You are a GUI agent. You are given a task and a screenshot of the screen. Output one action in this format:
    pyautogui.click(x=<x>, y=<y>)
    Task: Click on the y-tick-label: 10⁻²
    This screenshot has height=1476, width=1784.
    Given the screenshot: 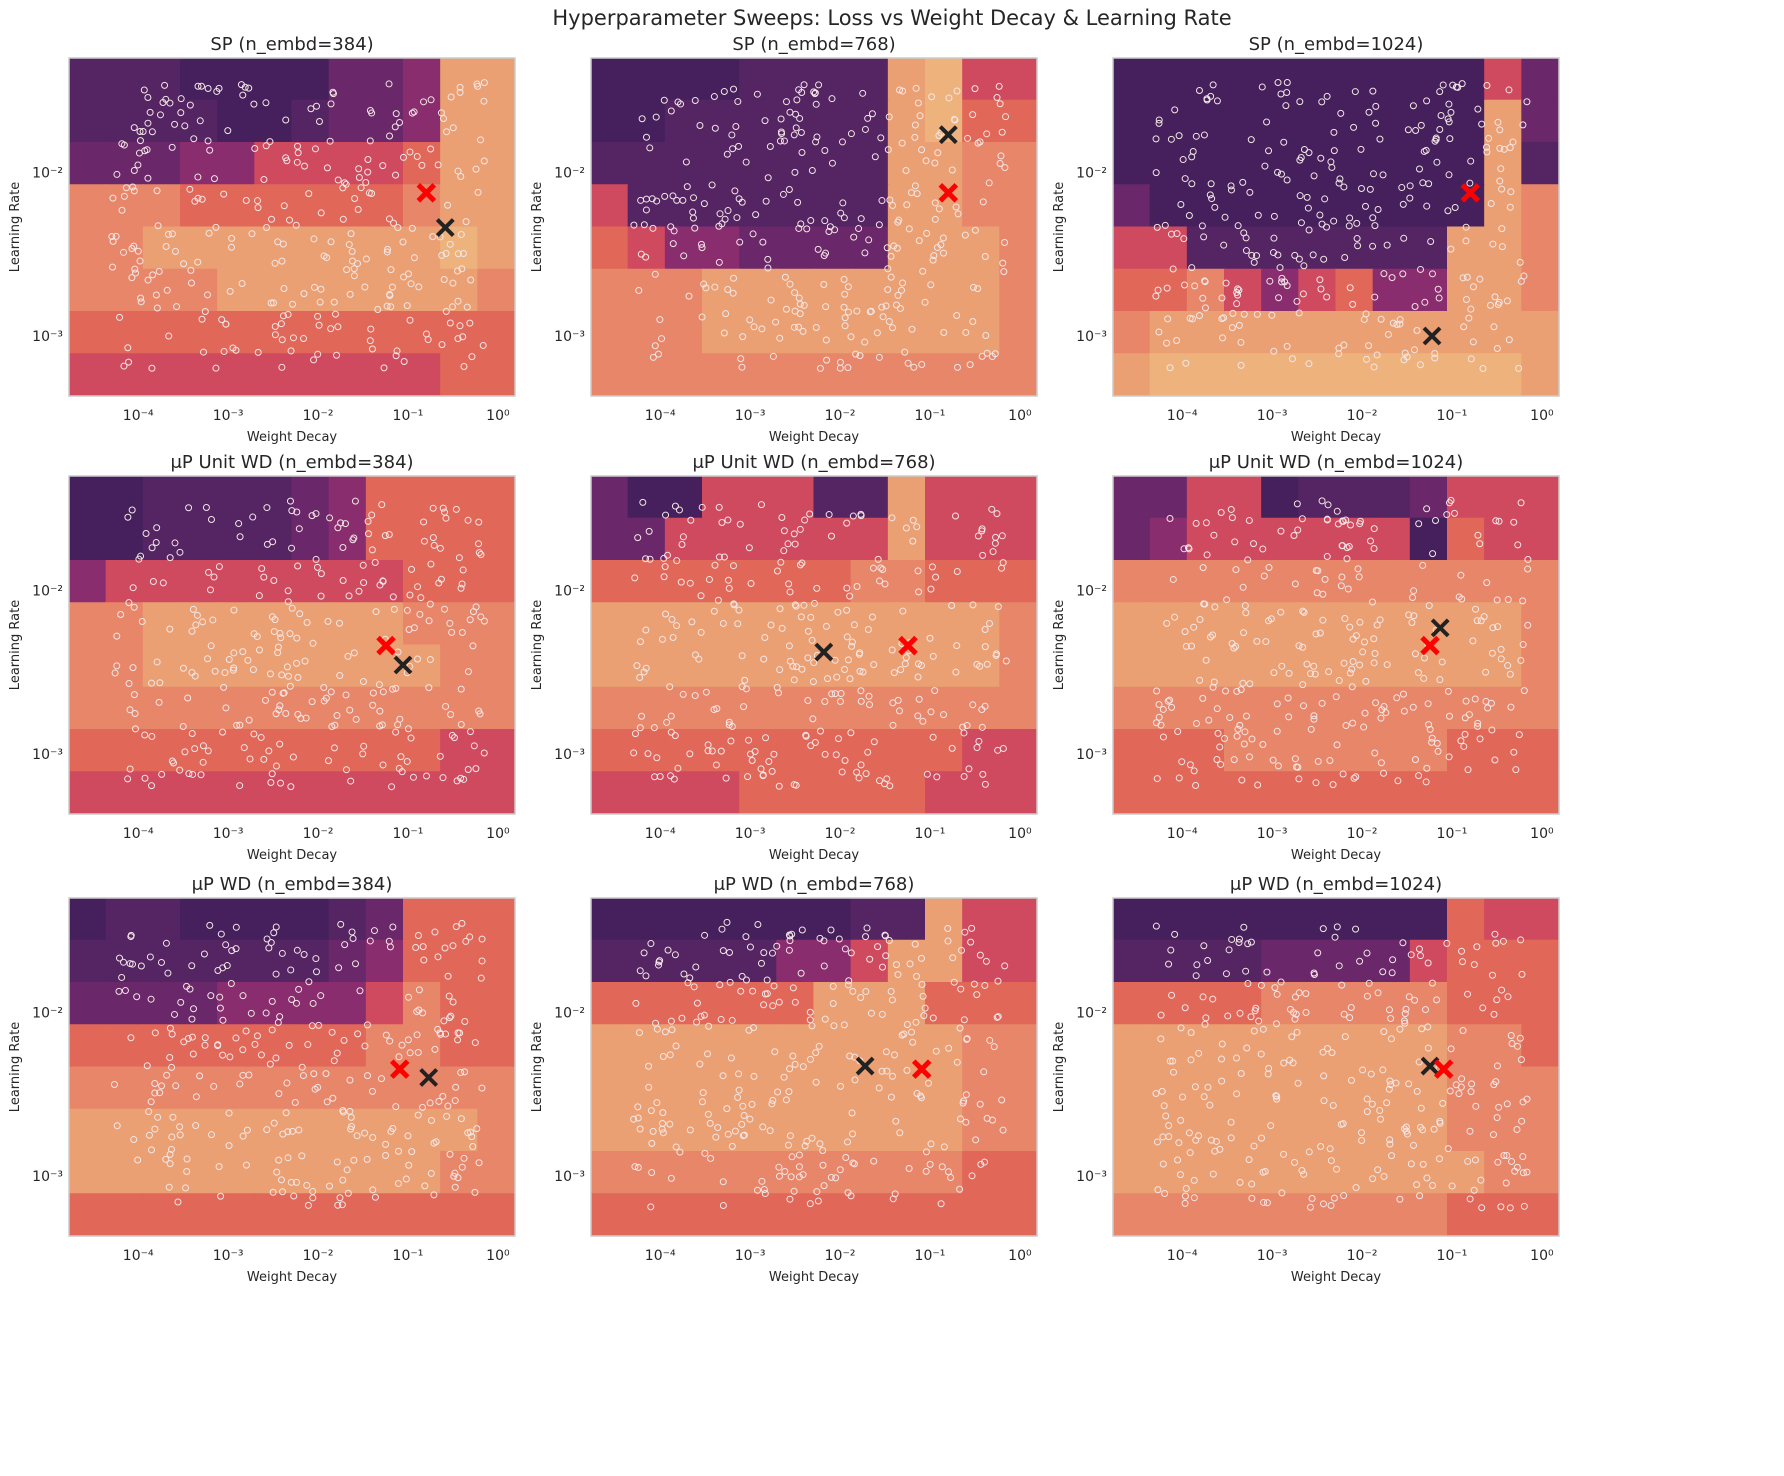 What is the action you would take?
    pyautogui.click(x=47, y=591)
    